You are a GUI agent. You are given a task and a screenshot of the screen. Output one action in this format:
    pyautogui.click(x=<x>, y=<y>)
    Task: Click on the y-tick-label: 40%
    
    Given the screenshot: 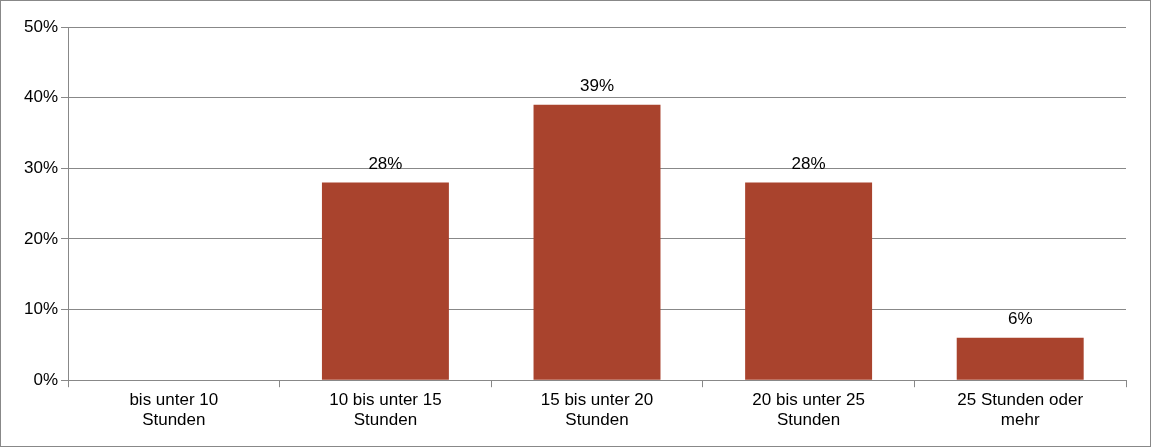 What is the action you would take?
    pyautogui.click(x=41, y=97)
    